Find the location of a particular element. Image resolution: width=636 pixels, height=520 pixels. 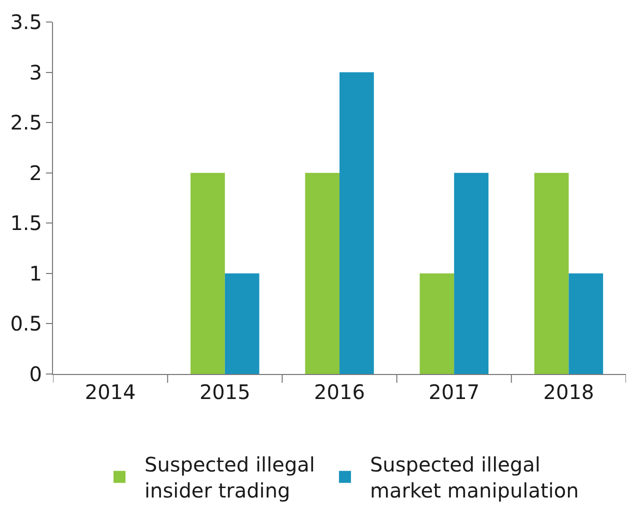

y-tick-label: 2.5 is located at coordinates (26, 122).